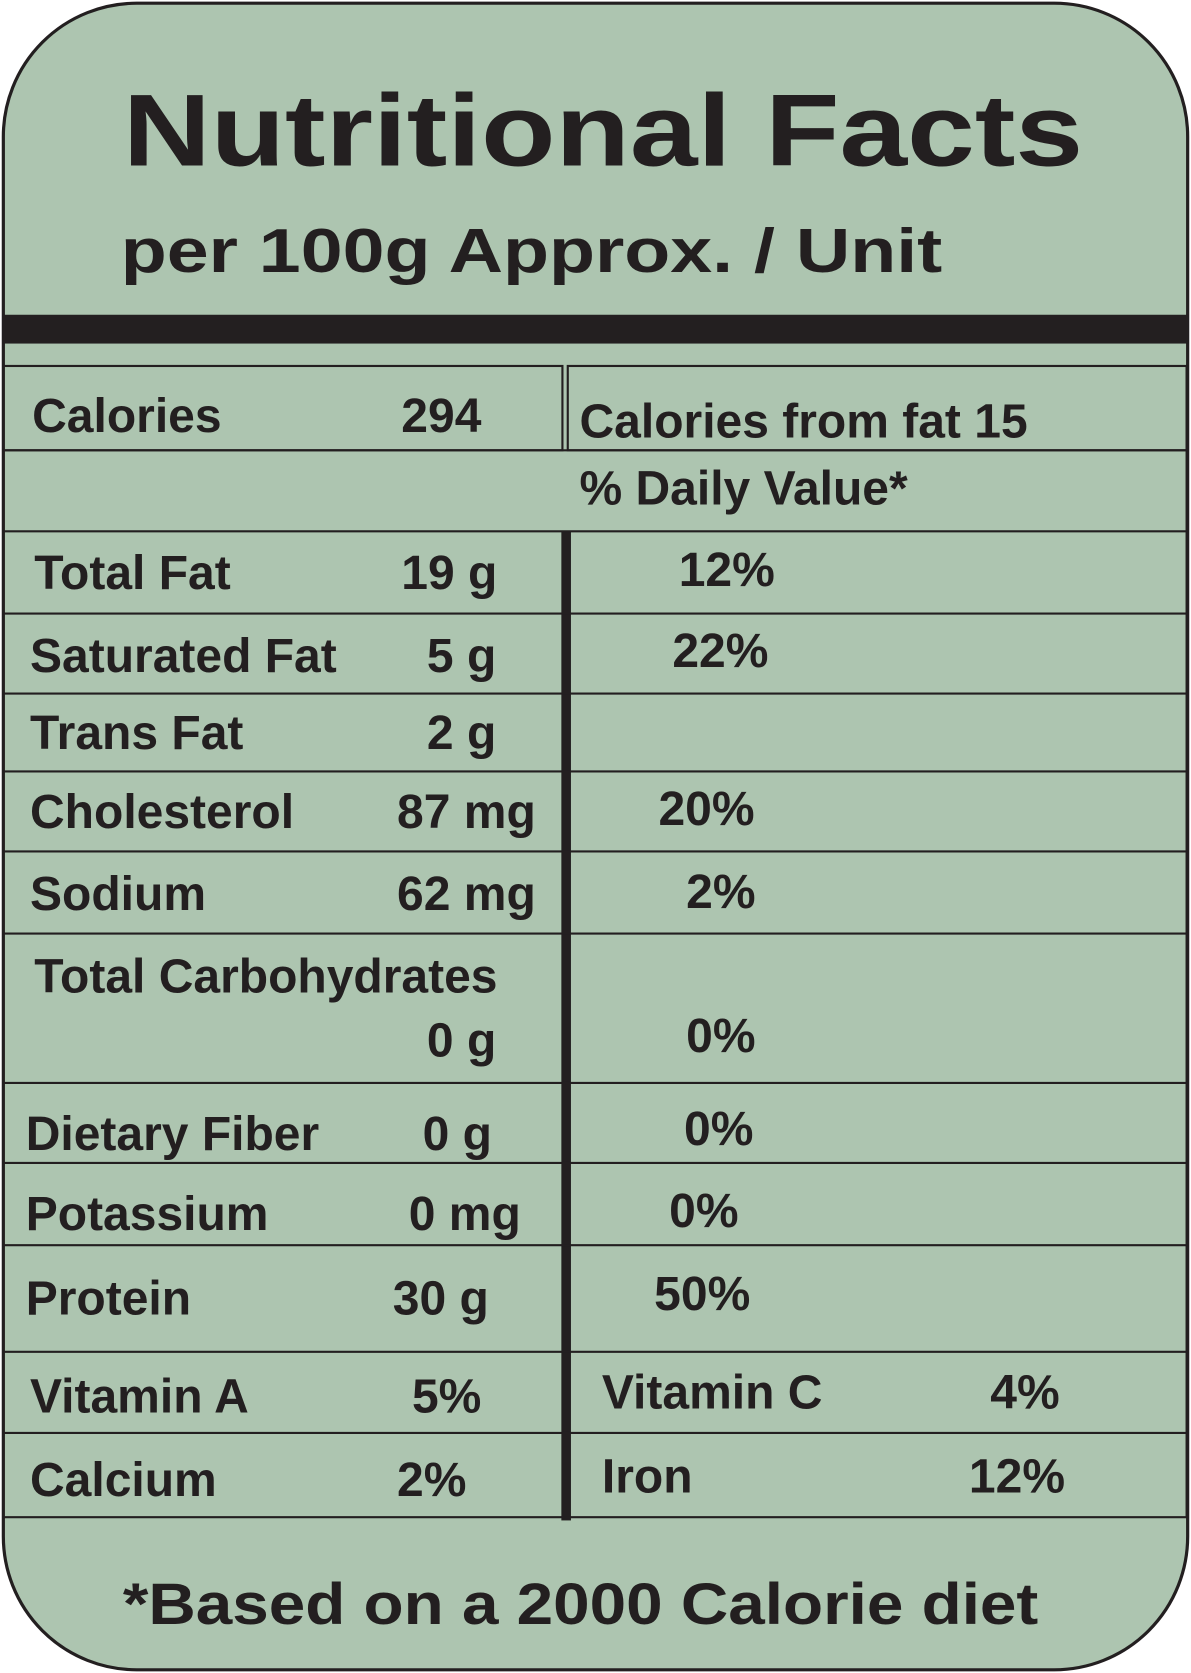  Describe the element at coordinates (532, 251) in the screenshot. I see `subtitle: per 100g Approx. / Unit` at that location.